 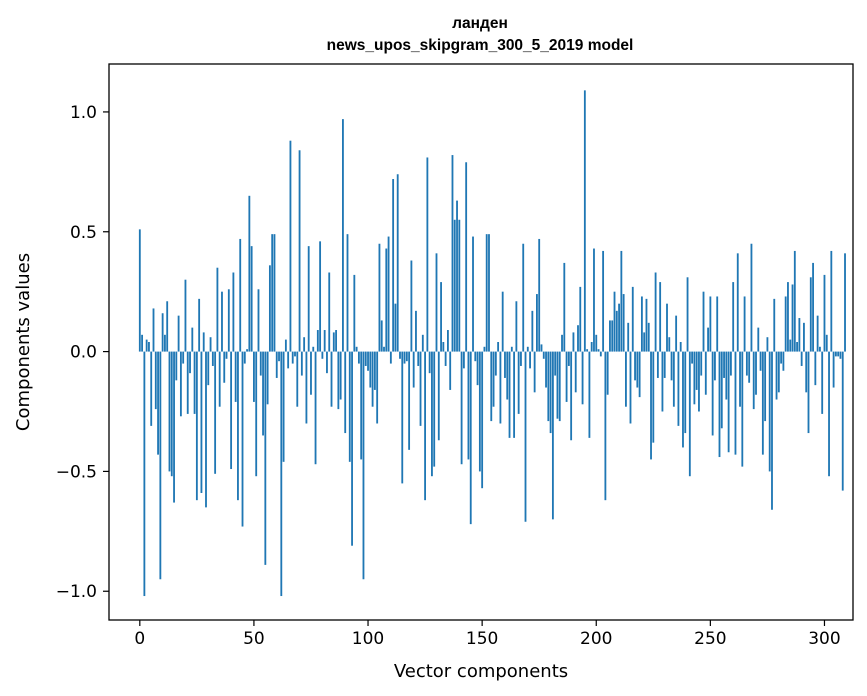 I want to click on y-tick-label: −1.0, so click(x=76, y=592).